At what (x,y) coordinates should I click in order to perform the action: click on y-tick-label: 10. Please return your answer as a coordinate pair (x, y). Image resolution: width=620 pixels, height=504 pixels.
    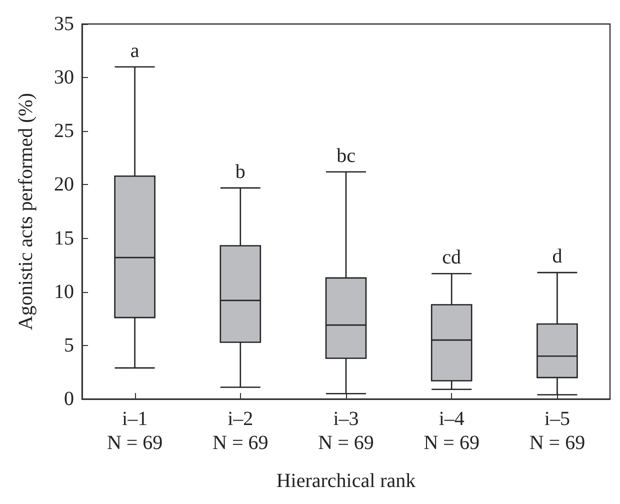
    Looking at the image, I should click on (64, 291).